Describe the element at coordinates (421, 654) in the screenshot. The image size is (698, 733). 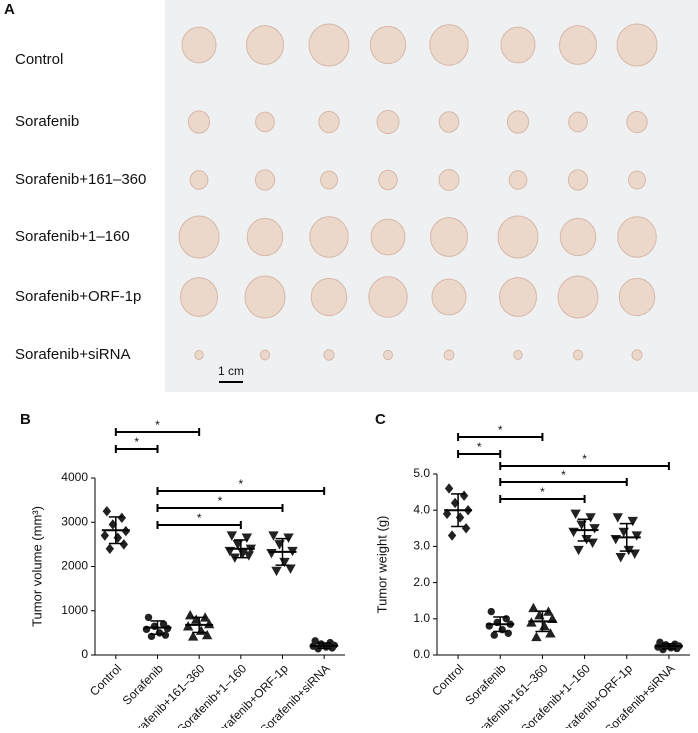
I see `y-tick-label: 0.0` at that location.